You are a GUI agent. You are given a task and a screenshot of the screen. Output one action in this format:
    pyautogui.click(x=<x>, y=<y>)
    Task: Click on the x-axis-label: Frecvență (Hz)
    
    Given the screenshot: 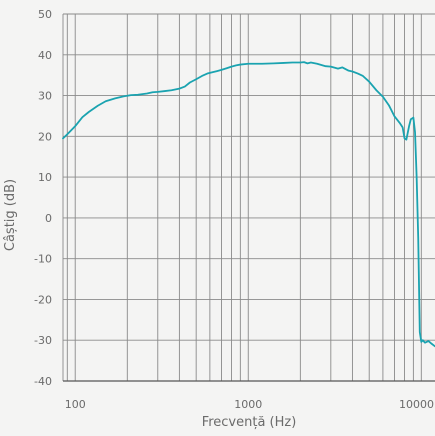 What is the action you would take?
    pyautogui.click(x=249, y=422)
    